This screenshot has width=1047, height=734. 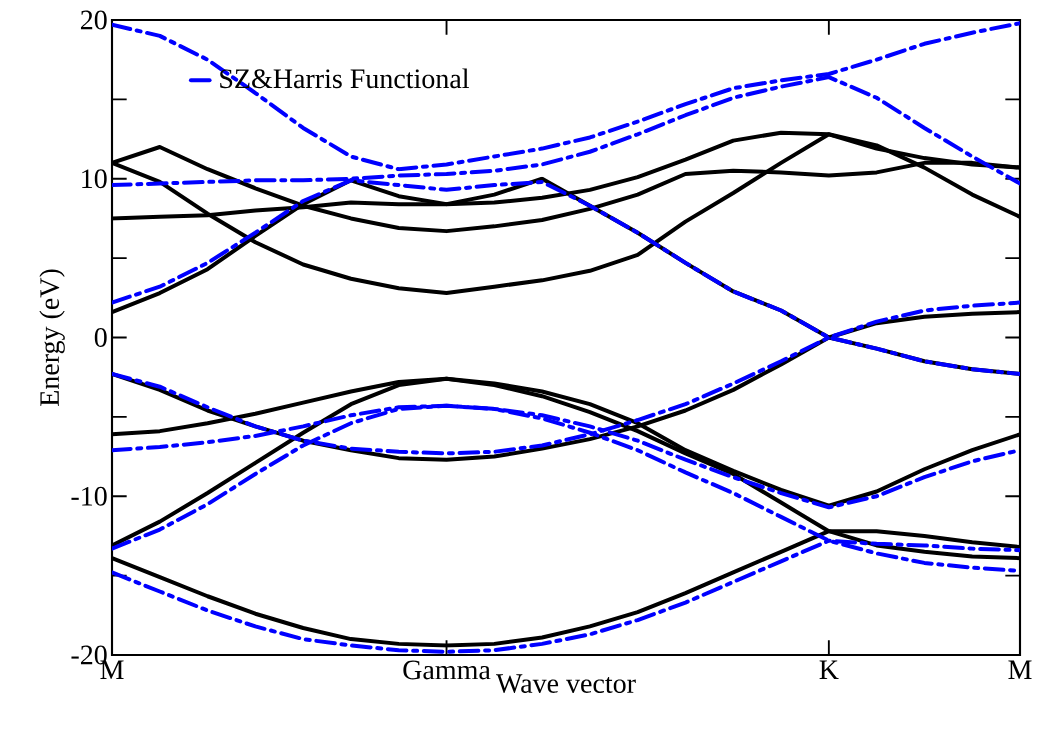 What do you see at coordinates (93, 20) in the screenshot?
I see `y-tick-label: 20` at bounding box center [93, 20].